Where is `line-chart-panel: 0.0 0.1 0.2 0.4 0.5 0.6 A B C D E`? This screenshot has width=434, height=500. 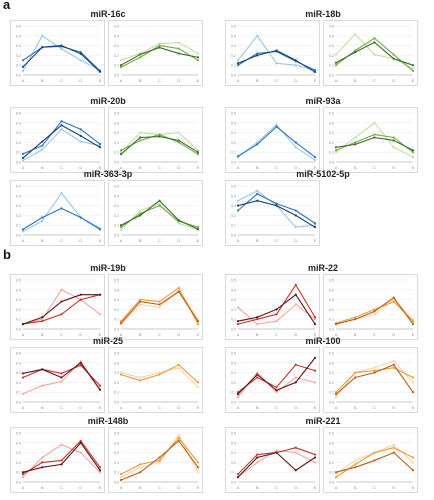
line-chart-panel: 0.0 0.1 0.2 0.4 0.5 0.6 A B C D E is located at coordinates (370, 53).